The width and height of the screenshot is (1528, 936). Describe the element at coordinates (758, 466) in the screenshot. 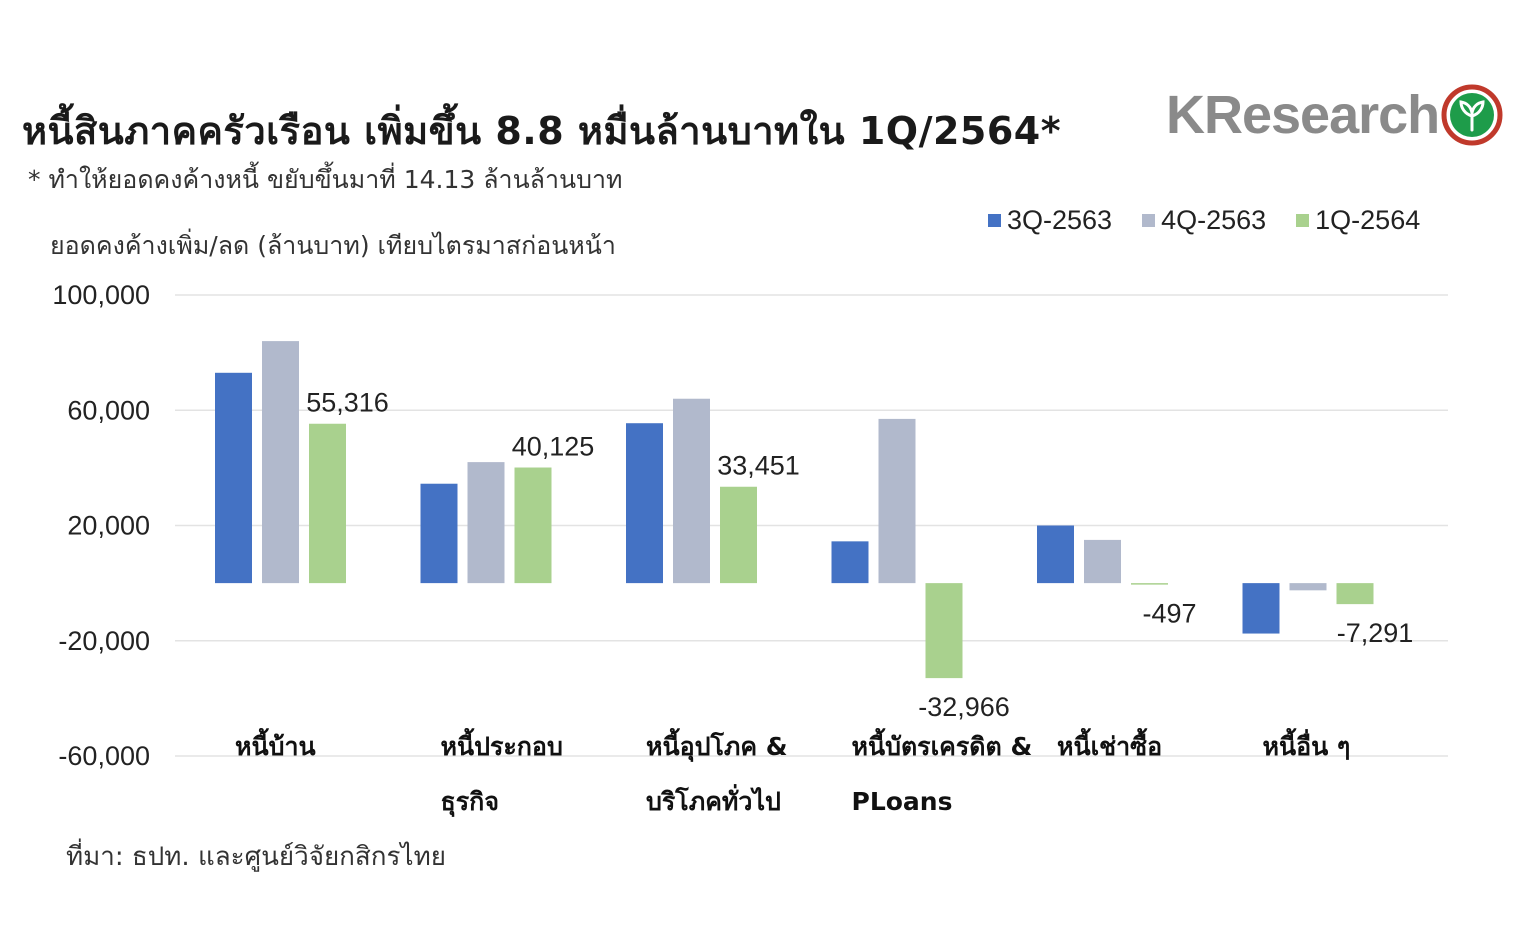

I see `data-label: 33,451` at that location.